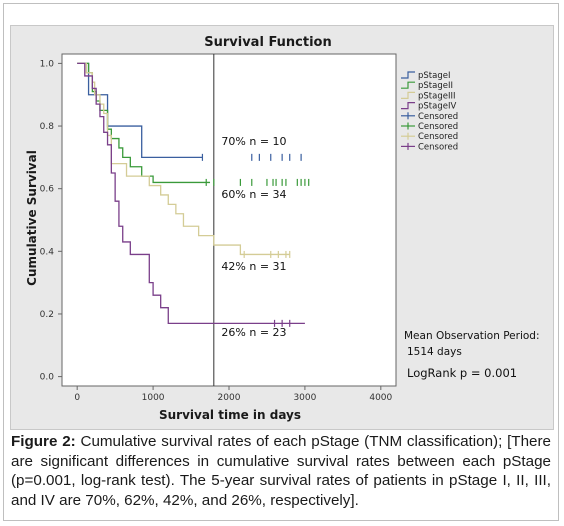 This screenshot has width=564, height=526. What do you see at coordinates (435, 86) in the screenshot?
I see `legend-label: pStageII` at bounding box center [435, 86].